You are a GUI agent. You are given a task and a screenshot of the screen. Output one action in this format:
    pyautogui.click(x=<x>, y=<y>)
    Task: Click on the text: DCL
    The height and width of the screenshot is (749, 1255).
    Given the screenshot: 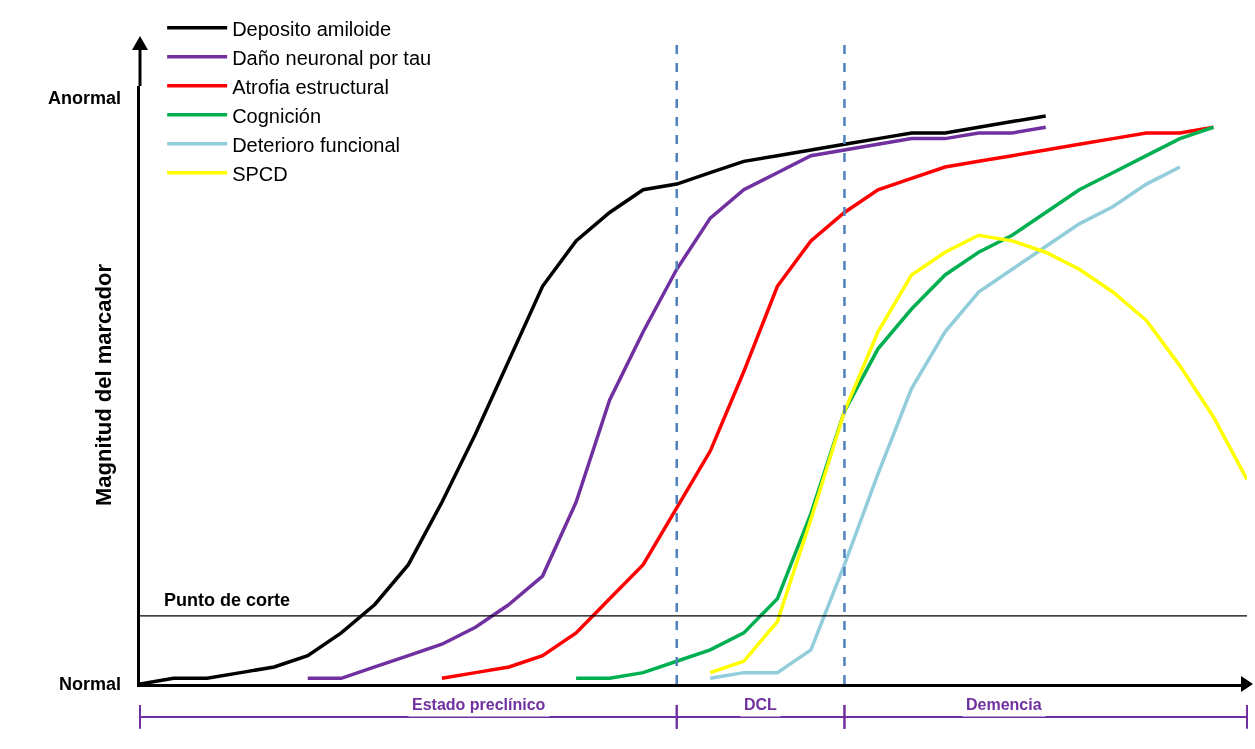 What is the action you would take?
    pyautogui.click(x=761, y=704)
    